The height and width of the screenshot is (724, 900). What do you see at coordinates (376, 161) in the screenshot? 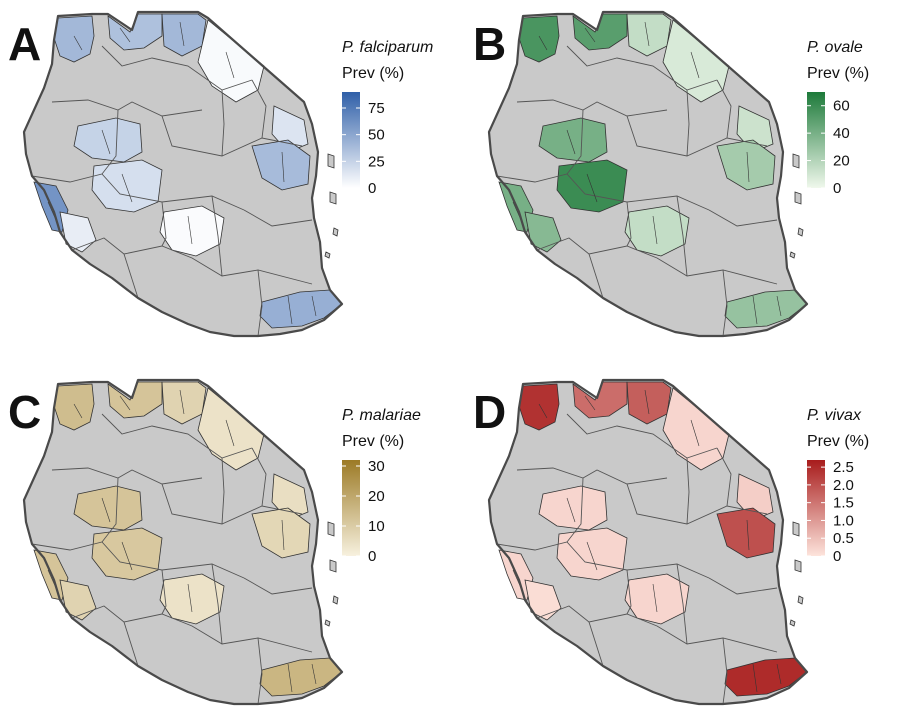
I see `legend-tick-label: 25` at bounding box center [376, 161].